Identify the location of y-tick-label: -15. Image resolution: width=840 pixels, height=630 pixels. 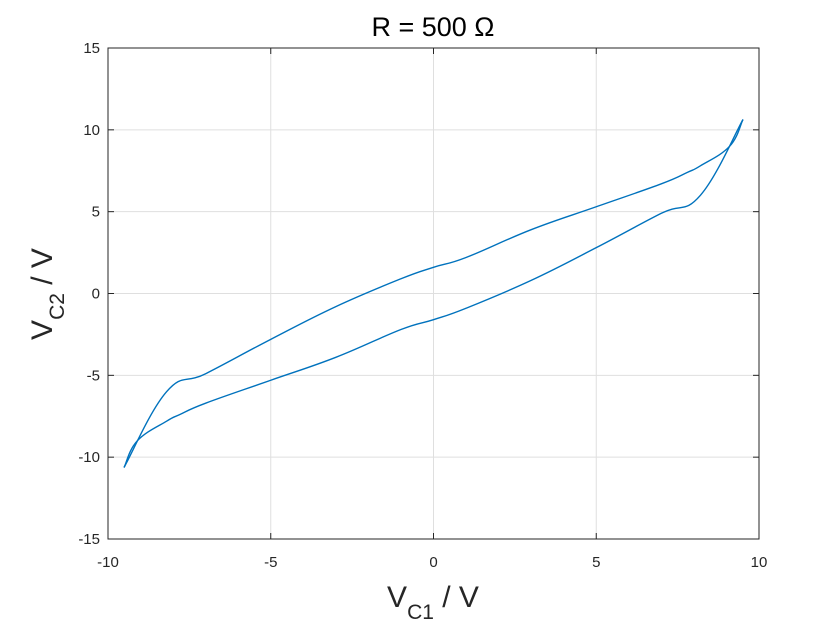
(89, 539).